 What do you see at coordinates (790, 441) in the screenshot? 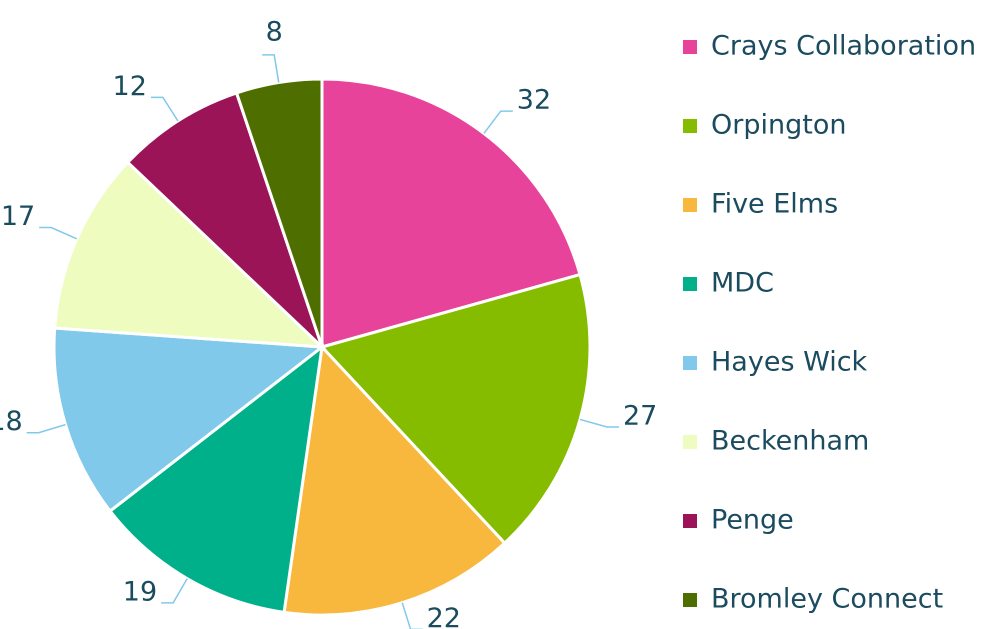
I see `legend-label: Beckenham` at bounding box center [790, 441].